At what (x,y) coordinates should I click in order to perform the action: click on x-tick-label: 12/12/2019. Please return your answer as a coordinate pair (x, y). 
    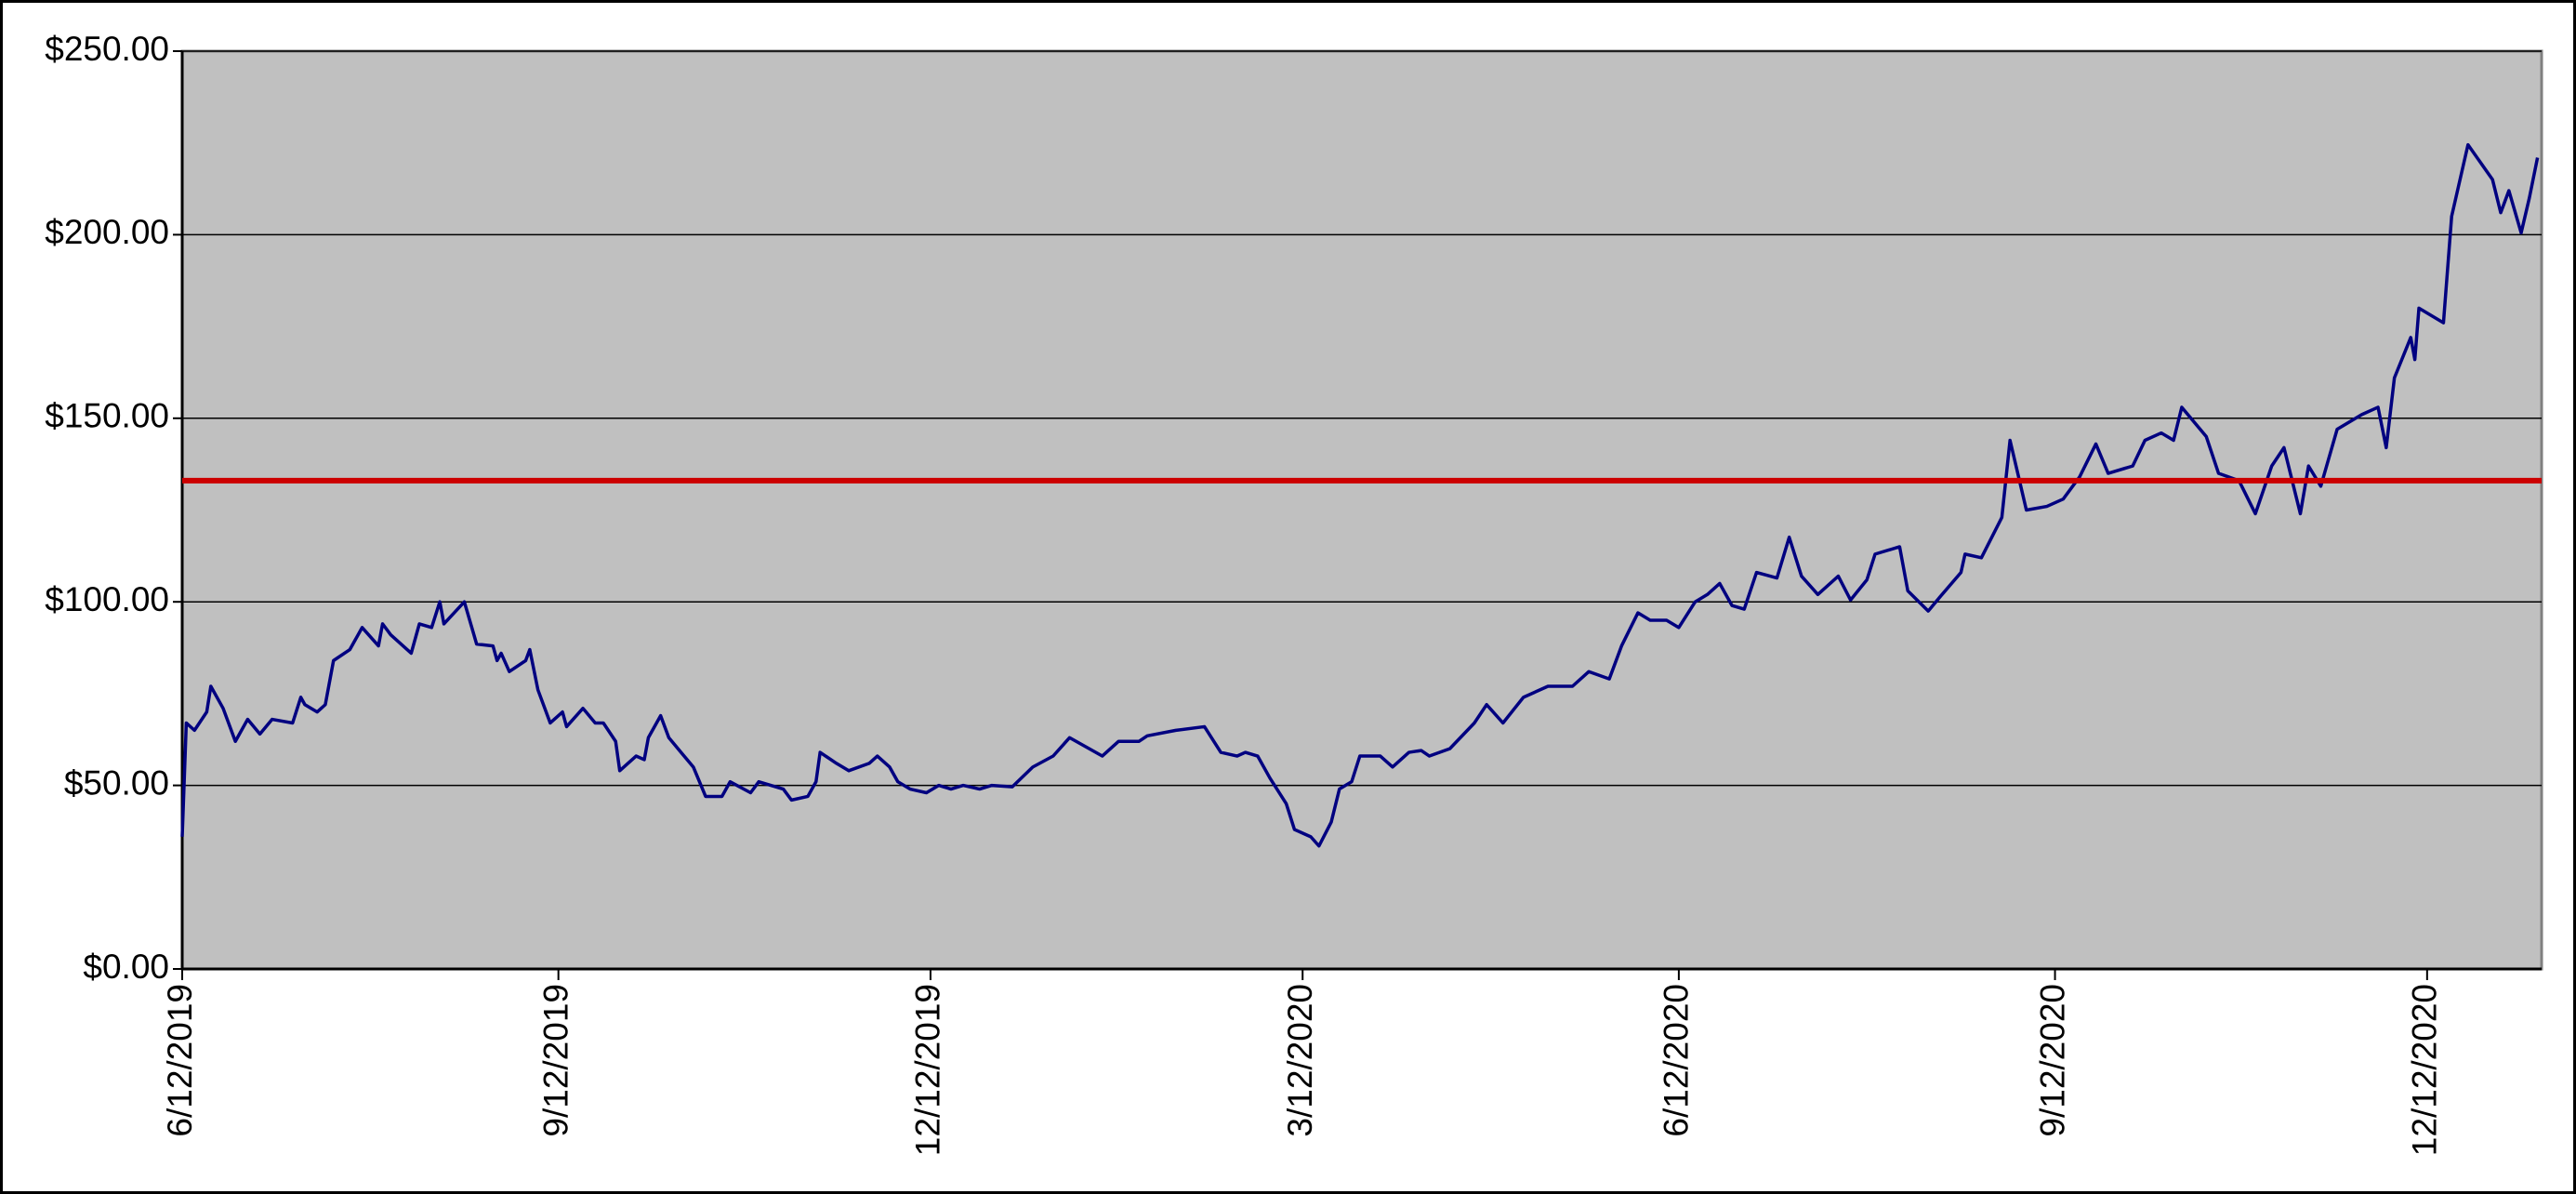
    Looking at the image, I should click on (928, 1070).